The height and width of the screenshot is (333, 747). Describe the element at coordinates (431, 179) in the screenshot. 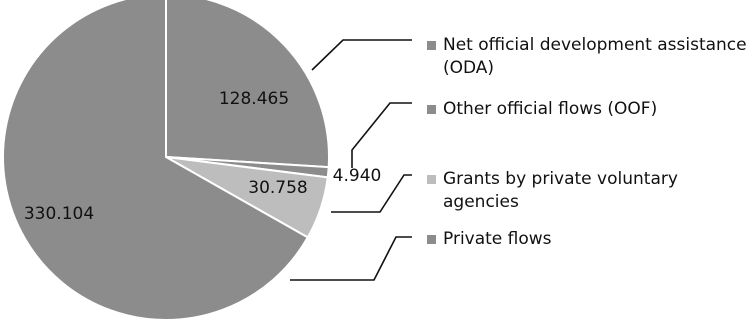

I see `legend-swatch-grants` at that location.